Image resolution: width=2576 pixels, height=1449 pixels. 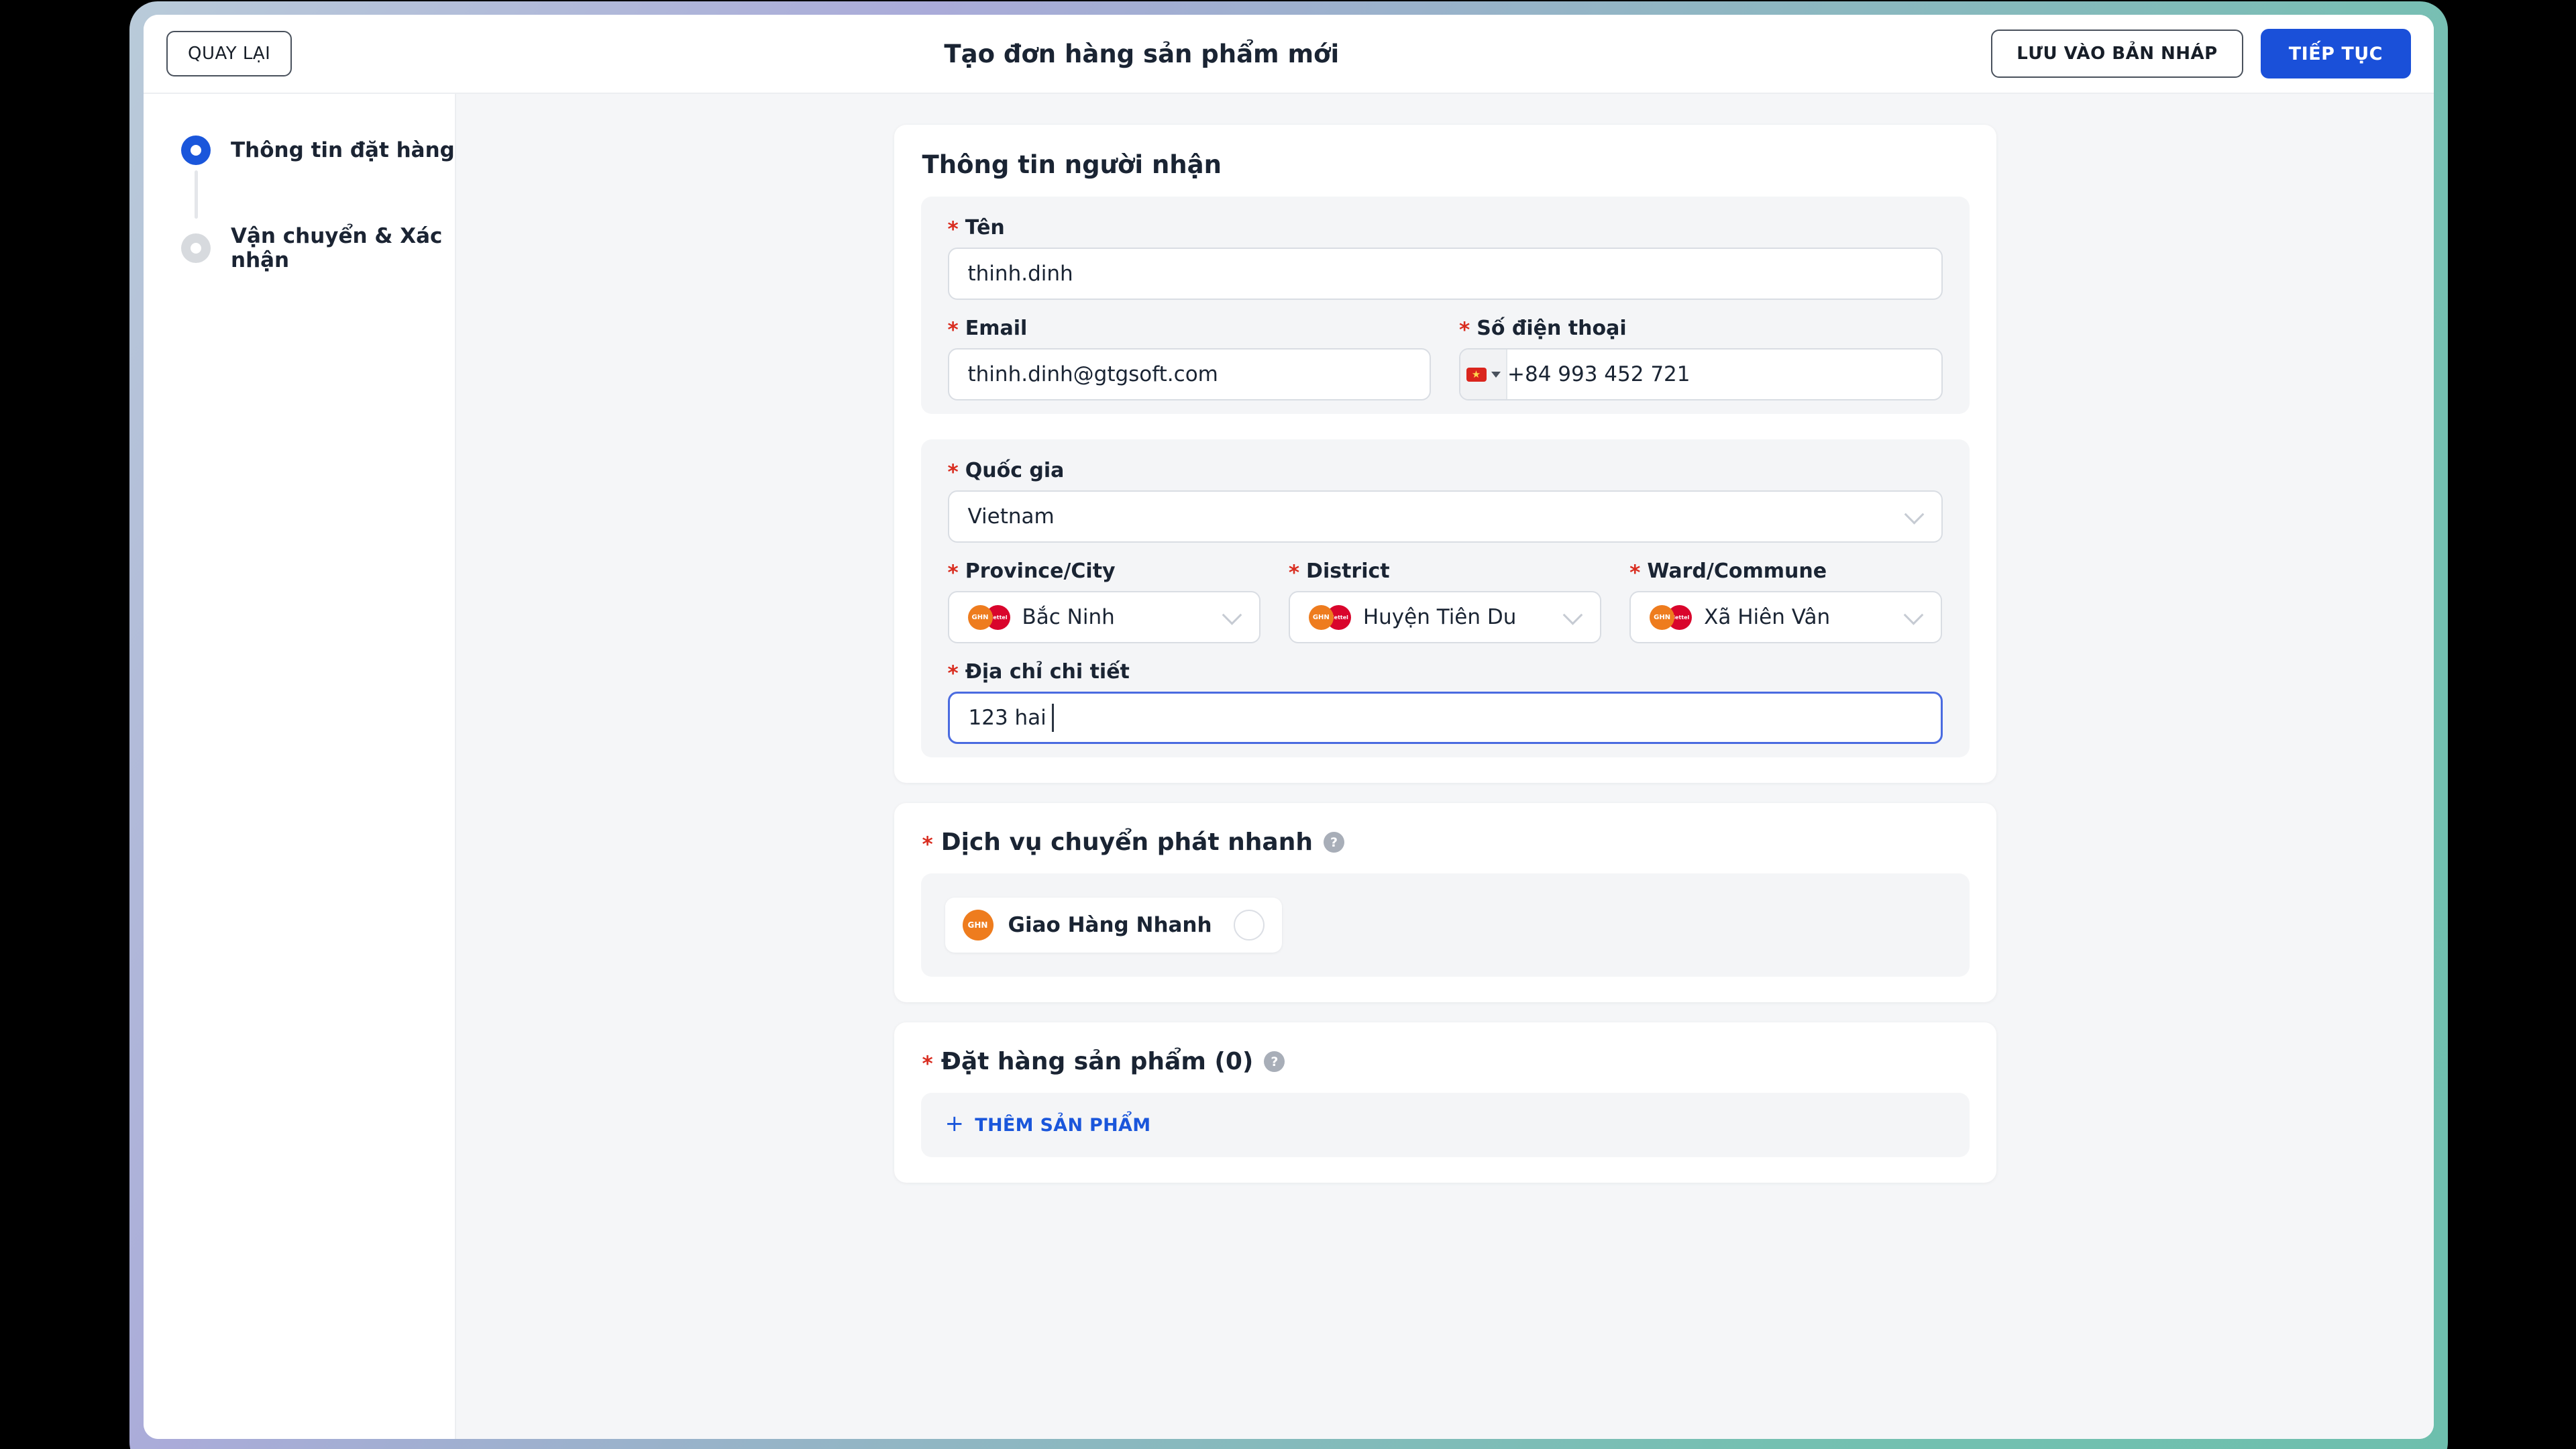 I want to click on shipping-section-head: * Dịch vụ chuyển phát nhanh ?, so click(x=1446, y=842).